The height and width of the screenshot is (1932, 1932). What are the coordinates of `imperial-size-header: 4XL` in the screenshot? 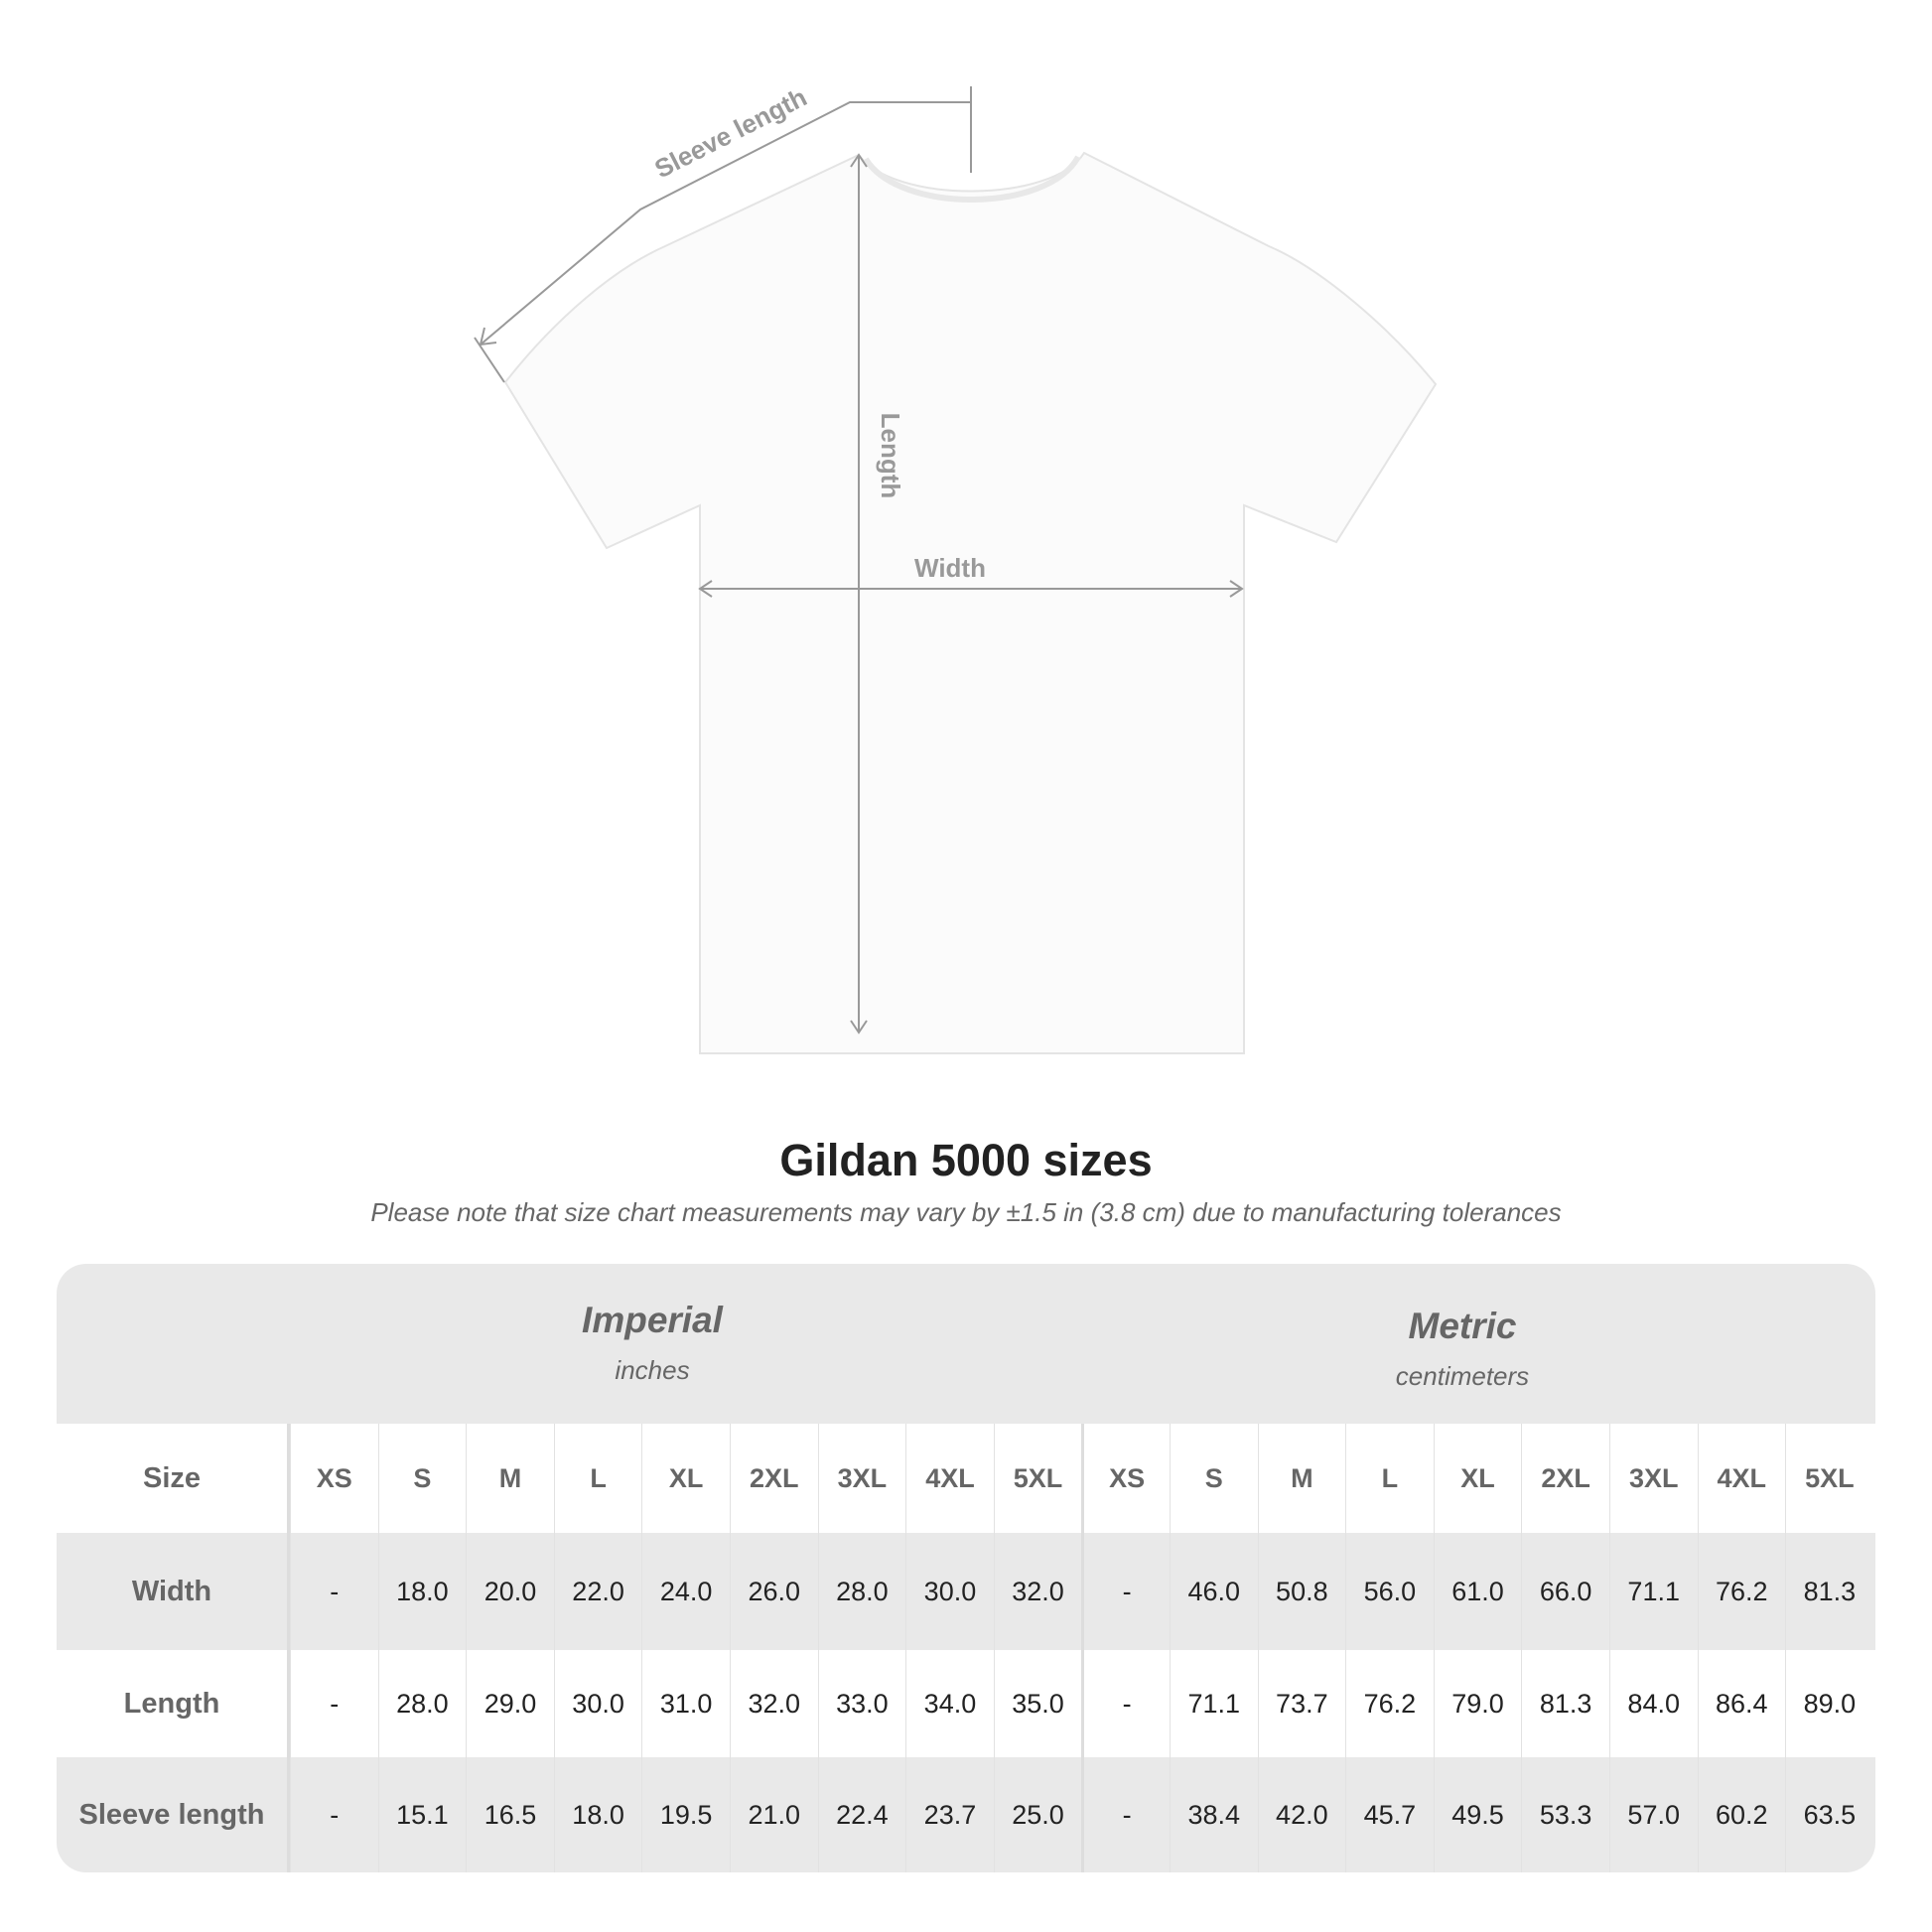 It's located at (950, 1478).